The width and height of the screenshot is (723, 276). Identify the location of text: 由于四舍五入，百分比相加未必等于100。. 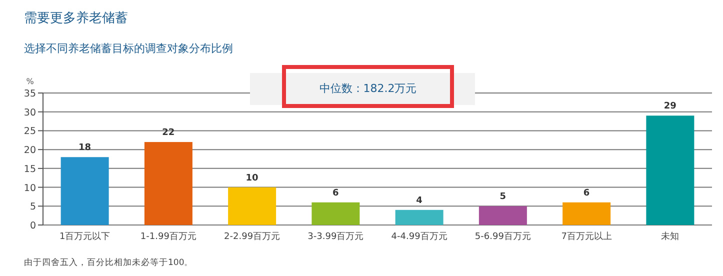
(109, 262).